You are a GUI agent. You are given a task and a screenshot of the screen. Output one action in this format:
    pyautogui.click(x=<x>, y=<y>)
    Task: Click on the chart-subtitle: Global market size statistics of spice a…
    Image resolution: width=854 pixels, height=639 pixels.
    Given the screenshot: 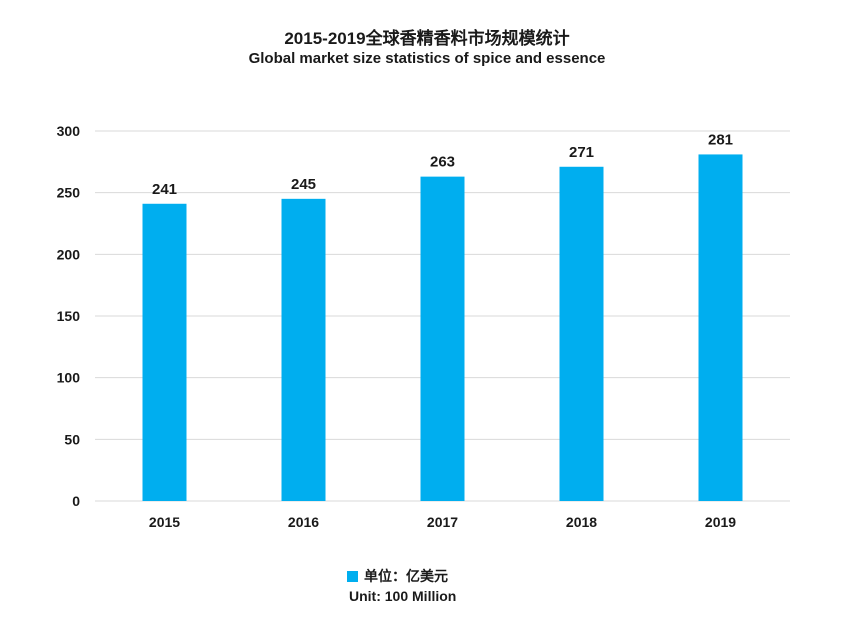 What is the action you would take?
    pyautogui.click(x=427, y=58)
    